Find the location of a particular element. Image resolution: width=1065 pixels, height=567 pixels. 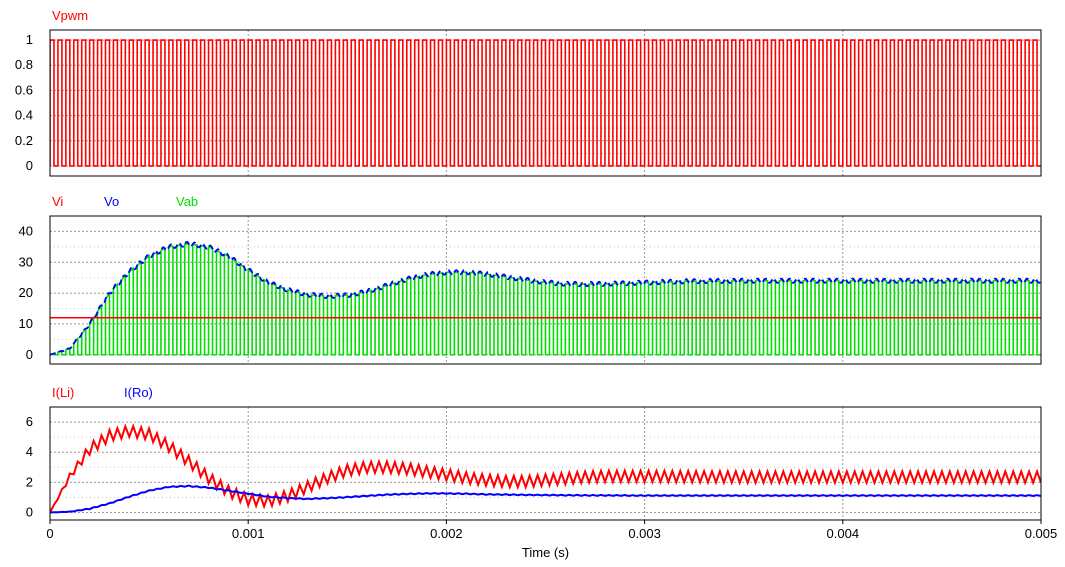

y-tick-label: 6 is located at coordinates (29, 421).